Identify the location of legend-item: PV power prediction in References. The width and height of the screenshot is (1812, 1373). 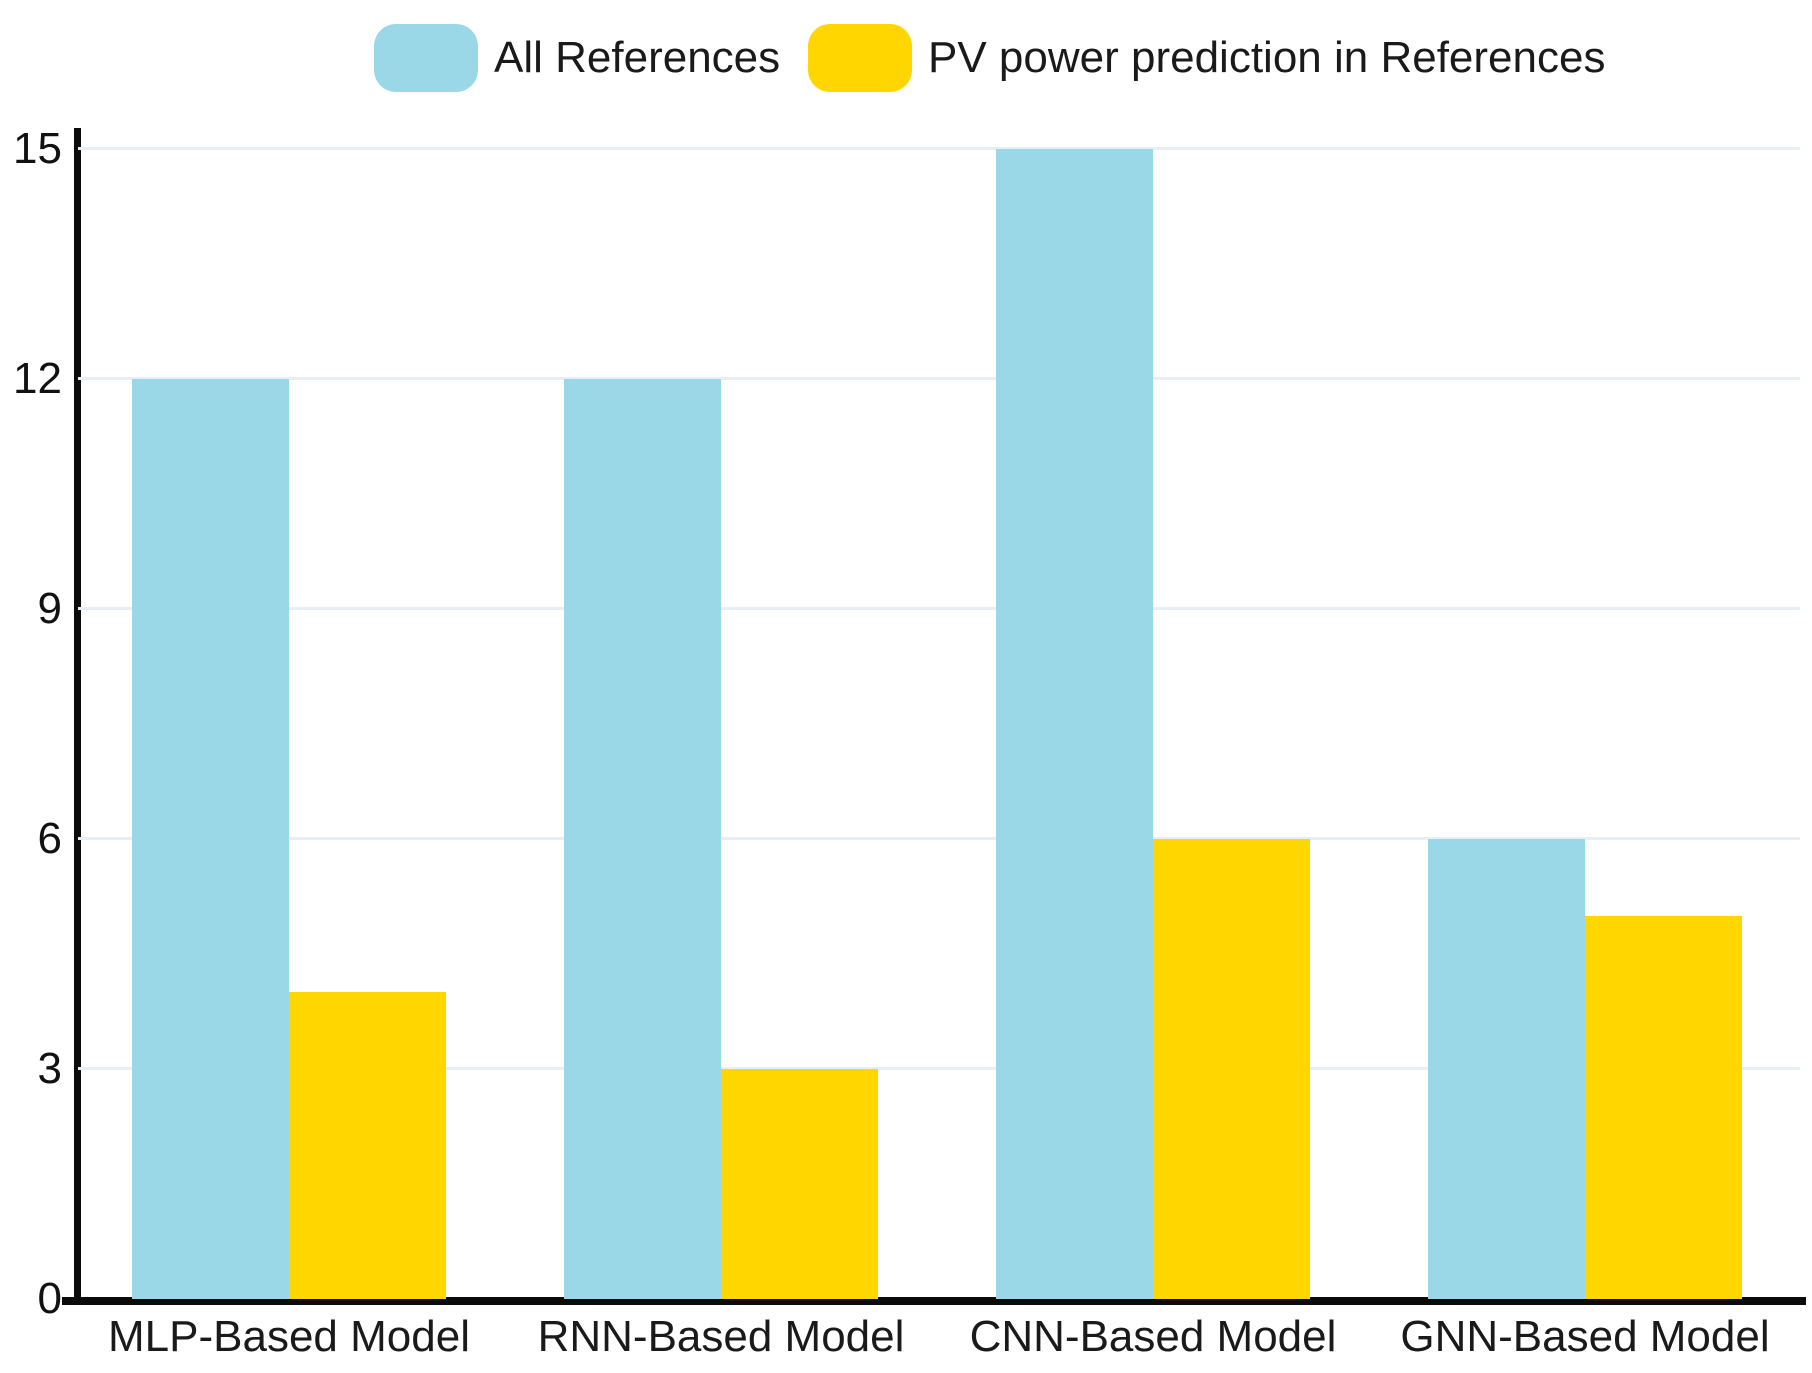
(1206, 58).